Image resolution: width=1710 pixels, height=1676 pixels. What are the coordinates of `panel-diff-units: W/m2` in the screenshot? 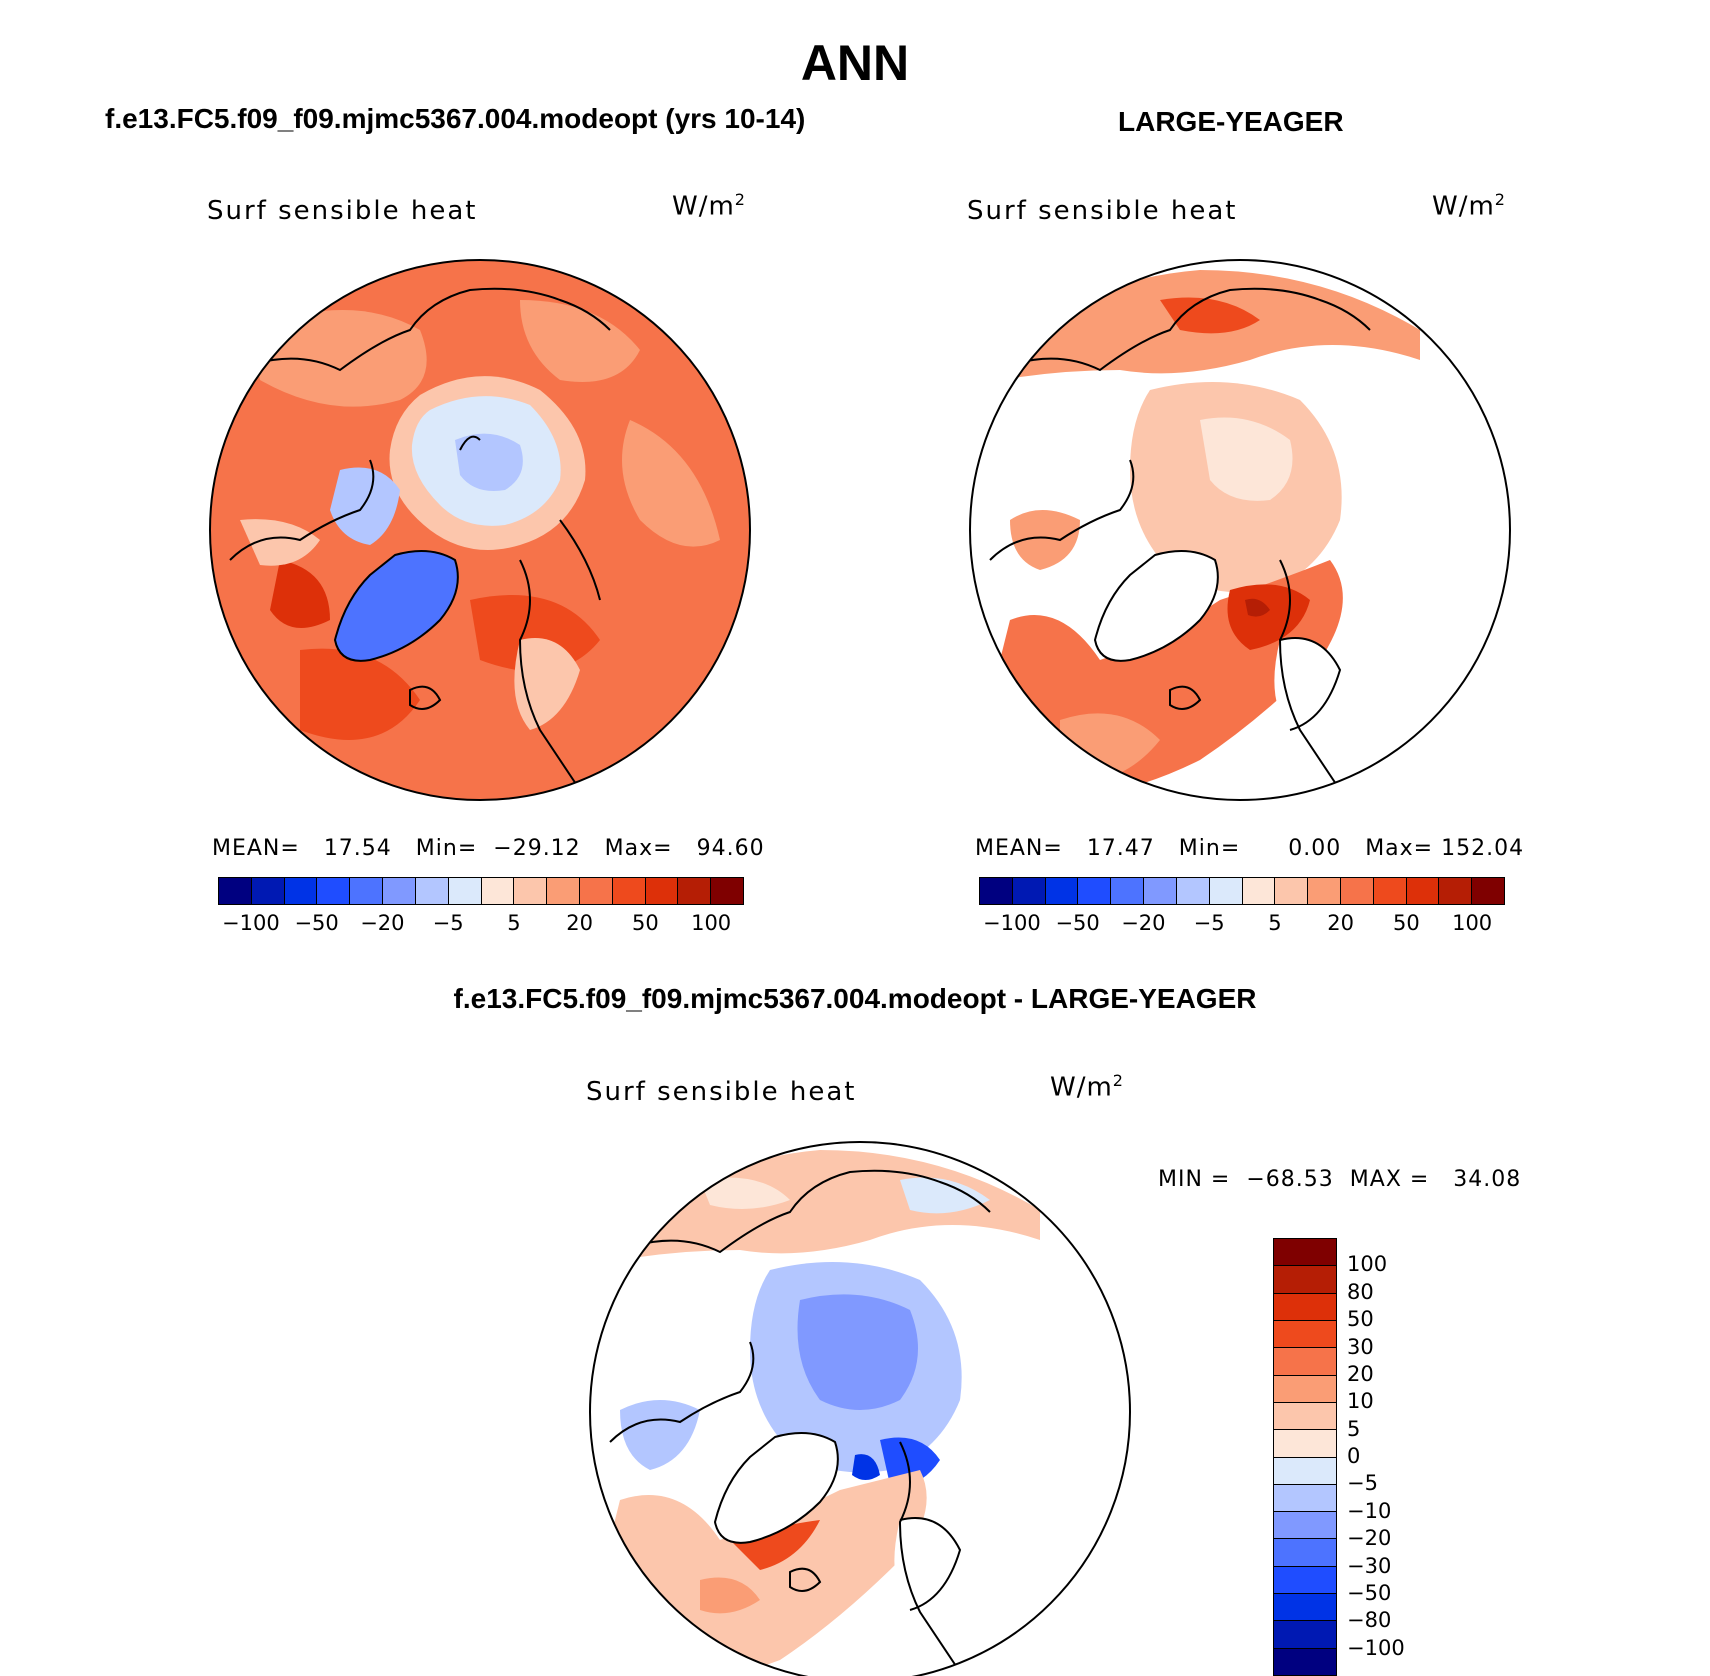 It's located at (1087, 1087).